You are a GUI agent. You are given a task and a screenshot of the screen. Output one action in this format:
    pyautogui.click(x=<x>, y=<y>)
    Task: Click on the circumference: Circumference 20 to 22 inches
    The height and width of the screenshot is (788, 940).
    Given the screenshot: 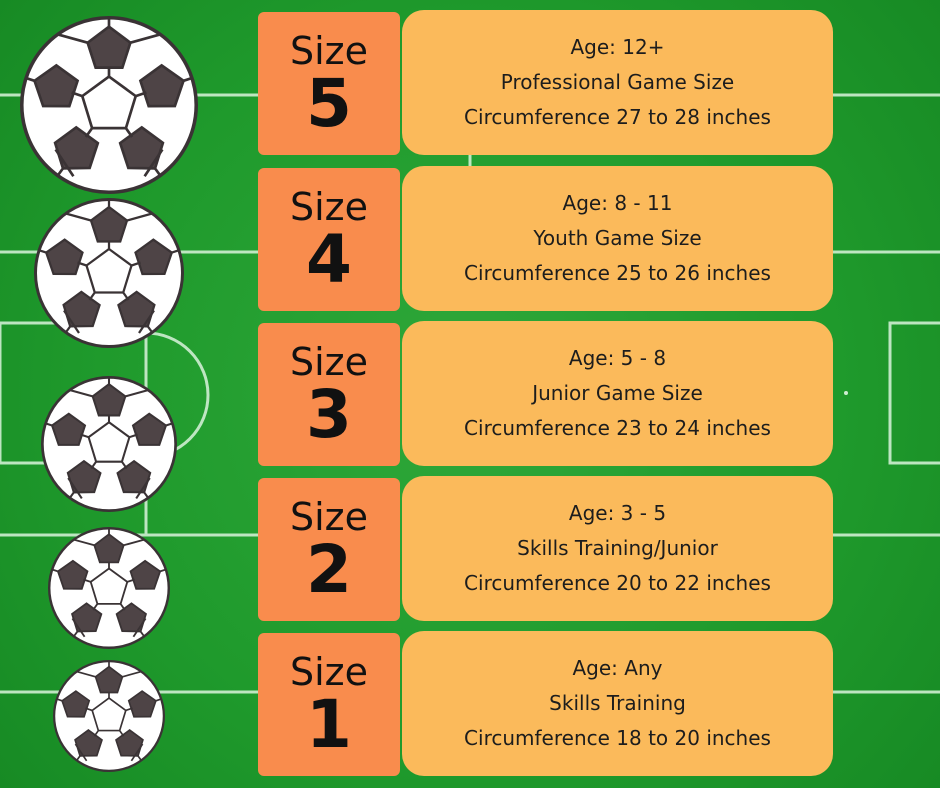 What is the action you would take?
    pyautogui.click(x=617, y=583)
    